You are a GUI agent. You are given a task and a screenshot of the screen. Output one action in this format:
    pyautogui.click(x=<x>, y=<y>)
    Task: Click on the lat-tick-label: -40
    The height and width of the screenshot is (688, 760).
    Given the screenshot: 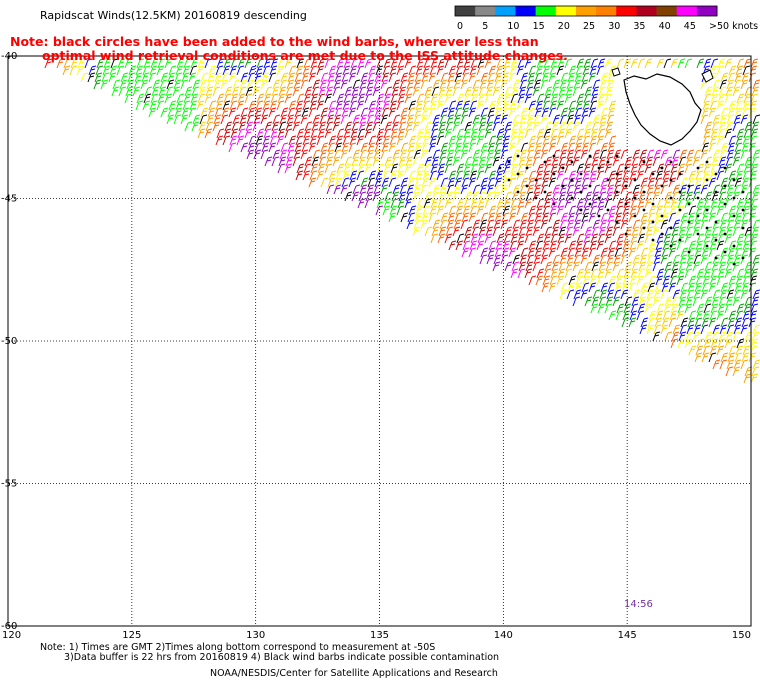 What is the action you would take?
    pyautogui.click(x=9, y=56)
    